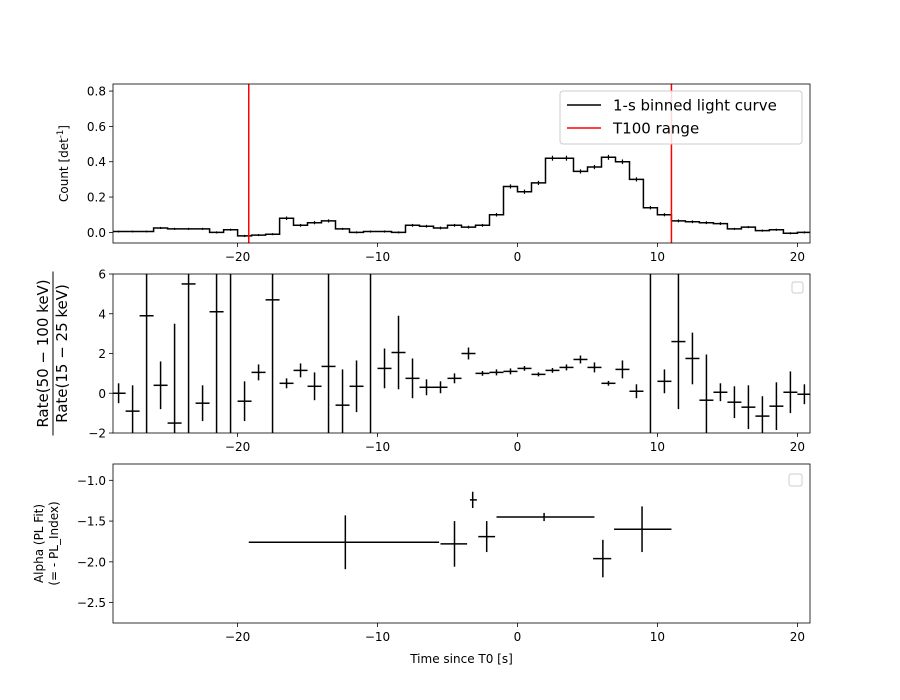 The width and height of the screenshot is (900, 700). Describe the element at coordinates (91, 562) in the screenshot. I see `y-tick-label-3-1: −2.0` at that location.